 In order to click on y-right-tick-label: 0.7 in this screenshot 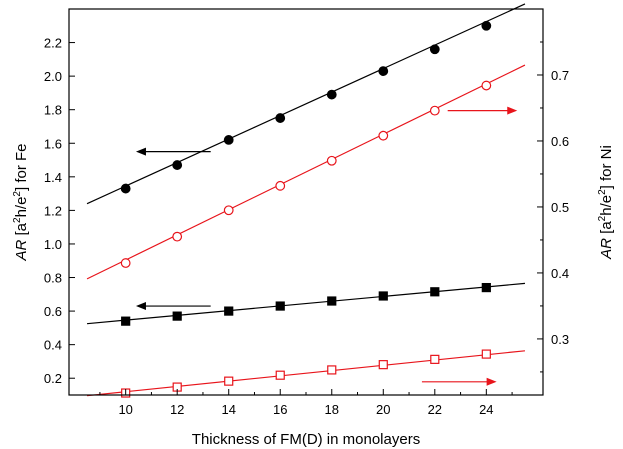, I will do `click(560, 75)`.